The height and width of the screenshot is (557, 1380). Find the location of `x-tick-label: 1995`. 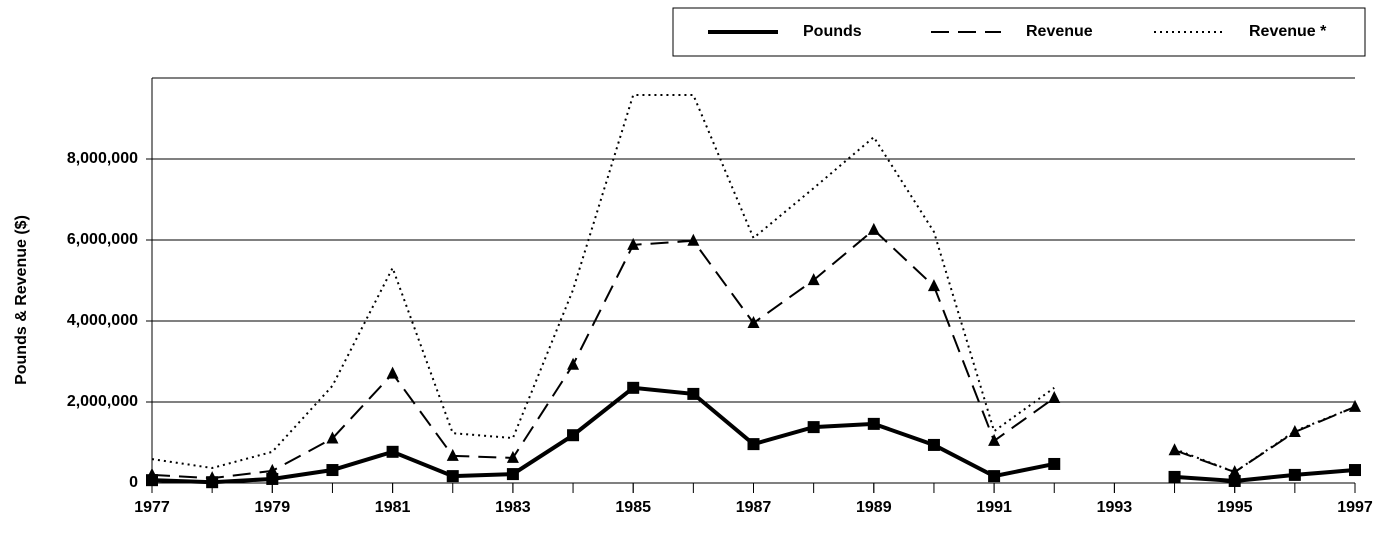

x-tick-label: 1995 is located at coordinates (1235, 507).